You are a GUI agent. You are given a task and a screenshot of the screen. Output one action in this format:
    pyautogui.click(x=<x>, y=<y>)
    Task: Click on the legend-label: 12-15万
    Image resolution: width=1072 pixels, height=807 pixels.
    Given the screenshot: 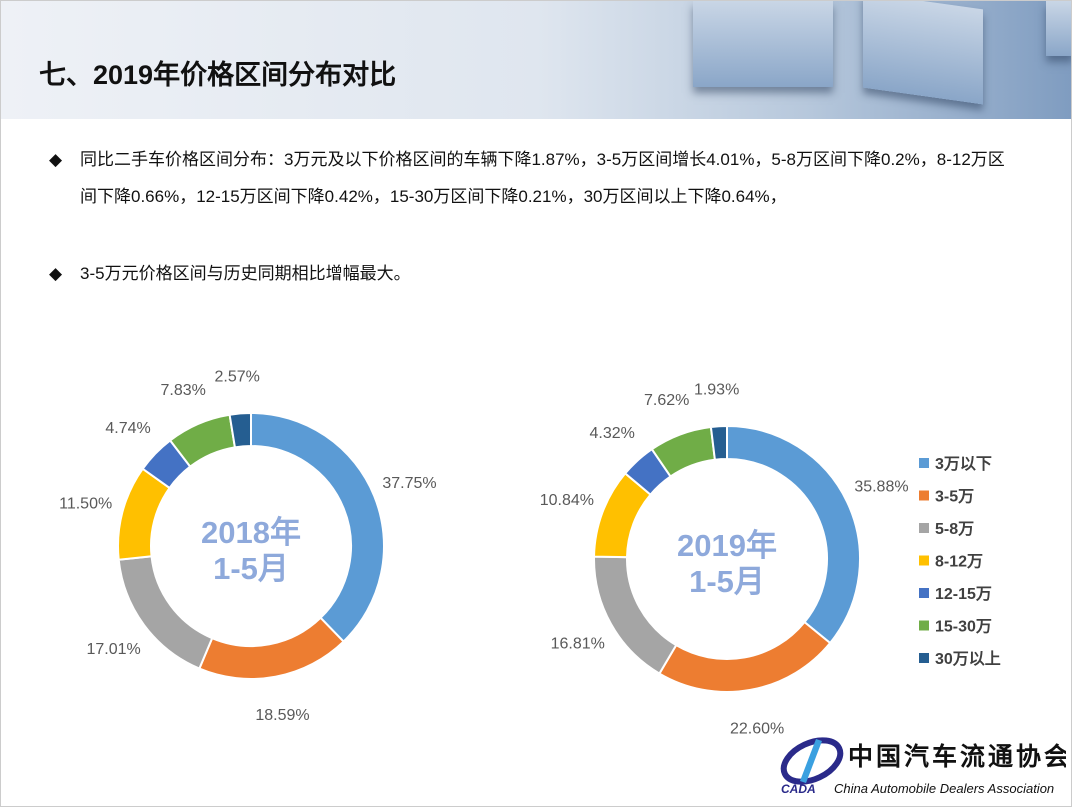 What is the action you would take?
    pyautogui.click(x=963, y=594)
    